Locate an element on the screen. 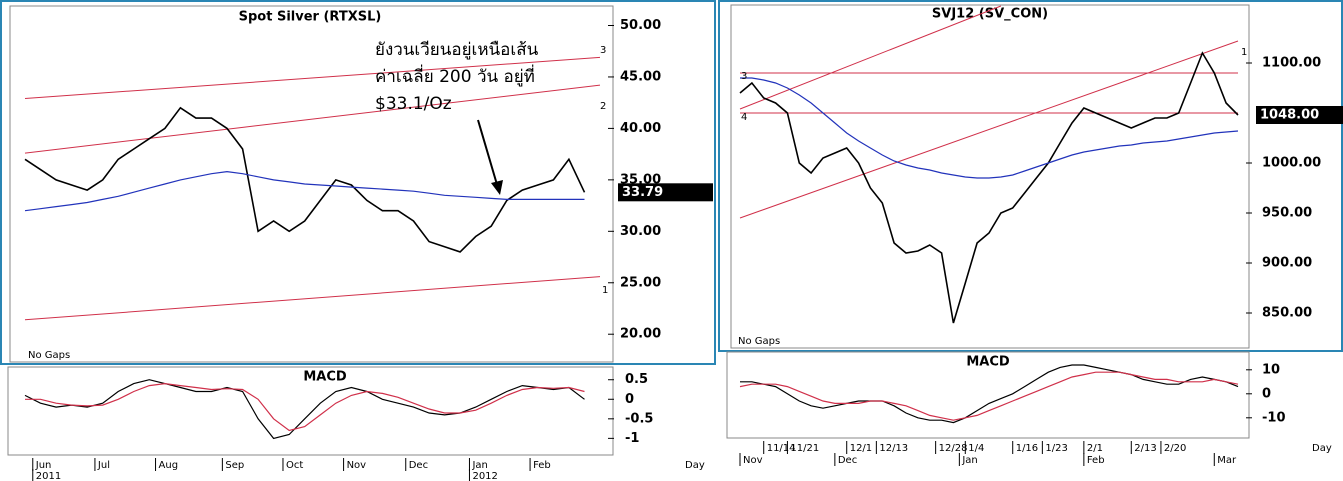 The height and width of the screenshot is (481, 1343). y-tick-label: 30.00 is located at coordinates (640, 231).